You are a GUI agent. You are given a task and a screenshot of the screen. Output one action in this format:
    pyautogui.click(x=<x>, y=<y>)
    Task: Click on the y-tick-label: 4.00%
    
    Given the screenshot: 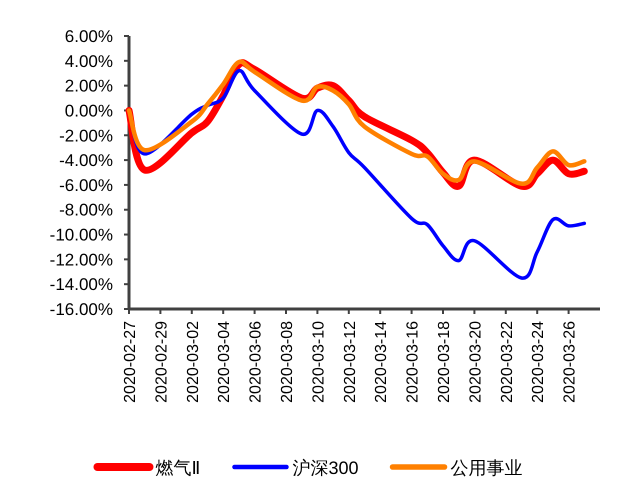 What is the action you would take?
    pyautogui.click(x=88, y=61)
    